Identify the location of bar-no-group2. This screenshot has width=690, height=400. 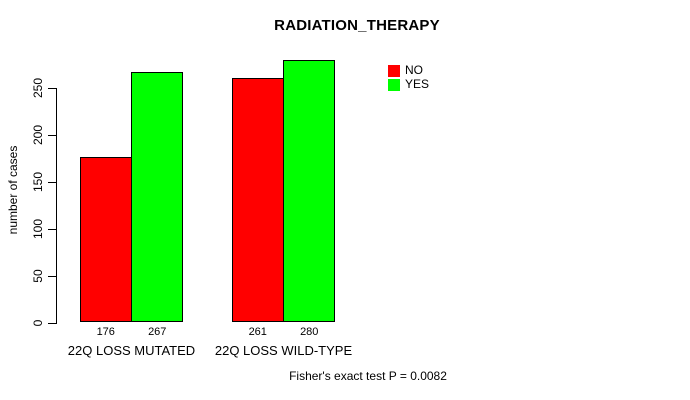
(258, 200).